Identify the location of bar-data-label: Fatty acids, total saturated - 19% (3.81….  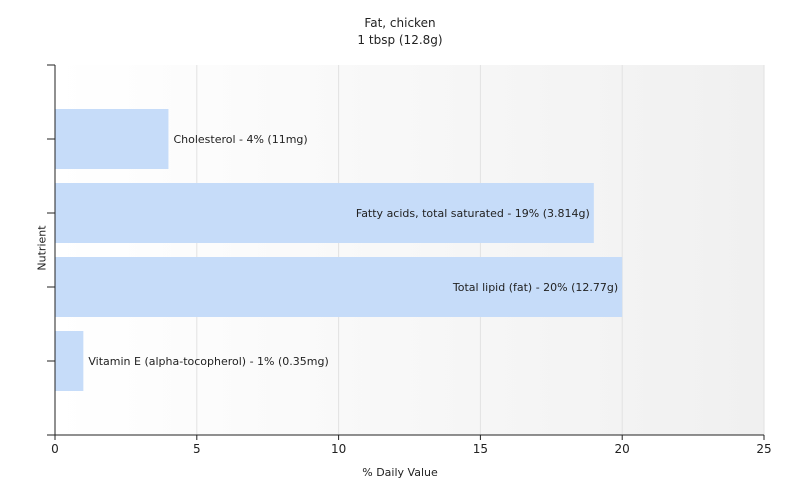
(473, 213).